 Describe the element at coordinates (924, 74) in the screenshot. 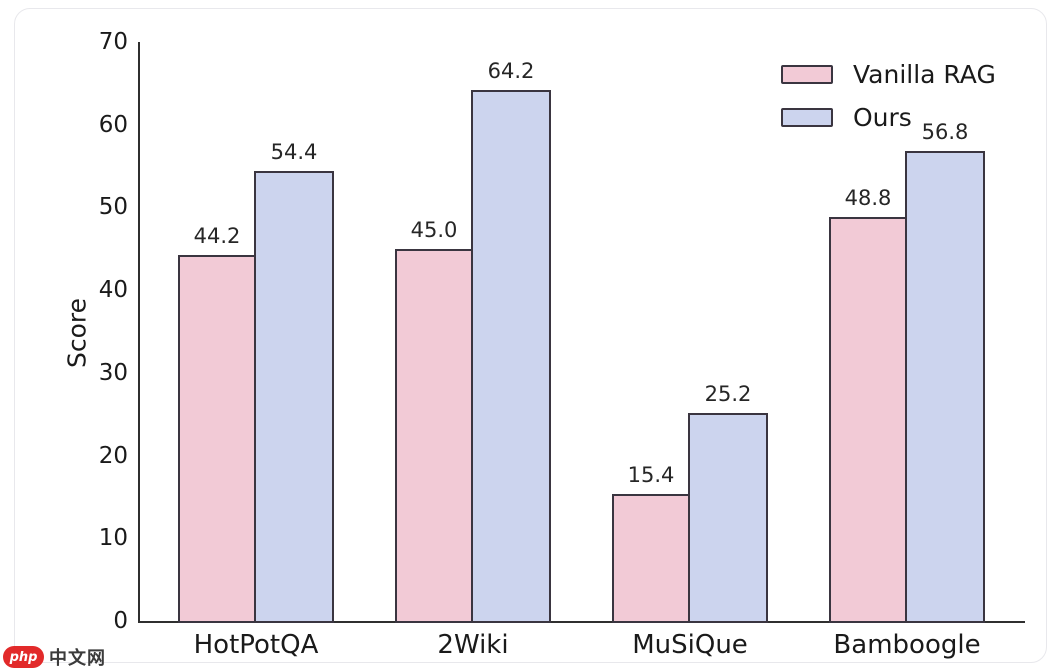

I see `legend-label-vanilla-rag: Vanilla RAG` at that location.